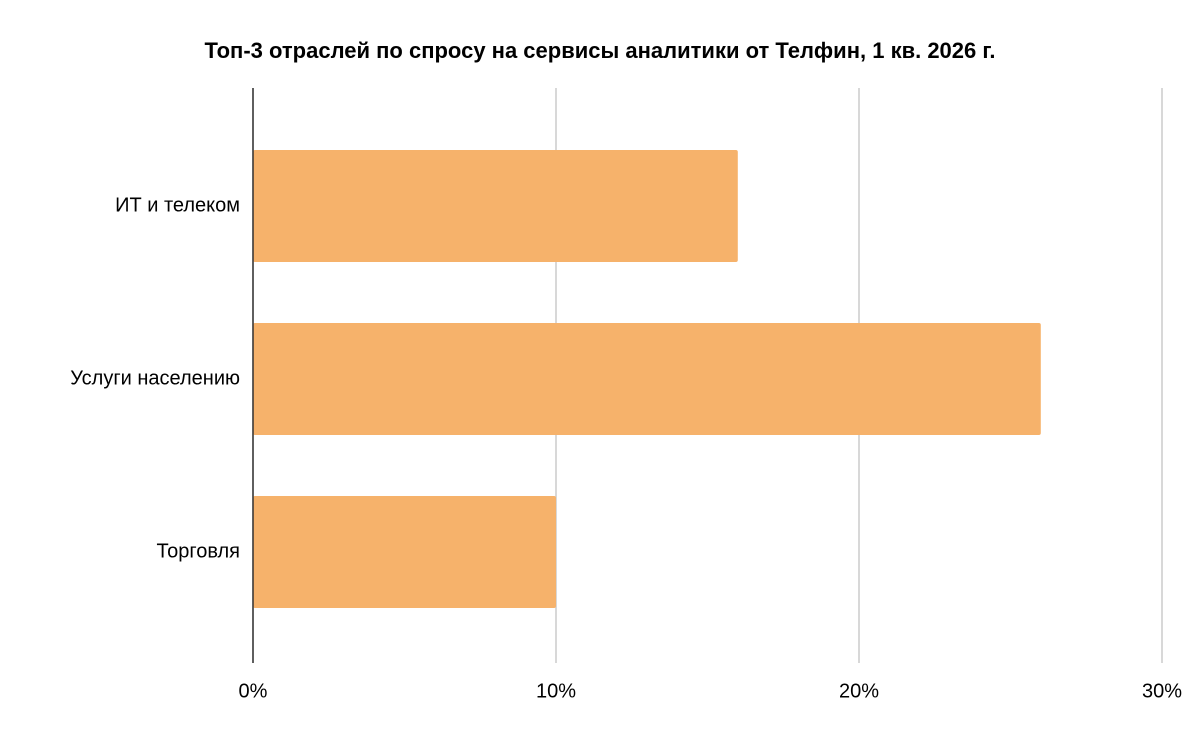 The width and height of the screenshot is (1200, 742). Describe the element at coordinates (177, 205) in the screenshot. I see `y-tick-label: ИТ и телеком` at that location.